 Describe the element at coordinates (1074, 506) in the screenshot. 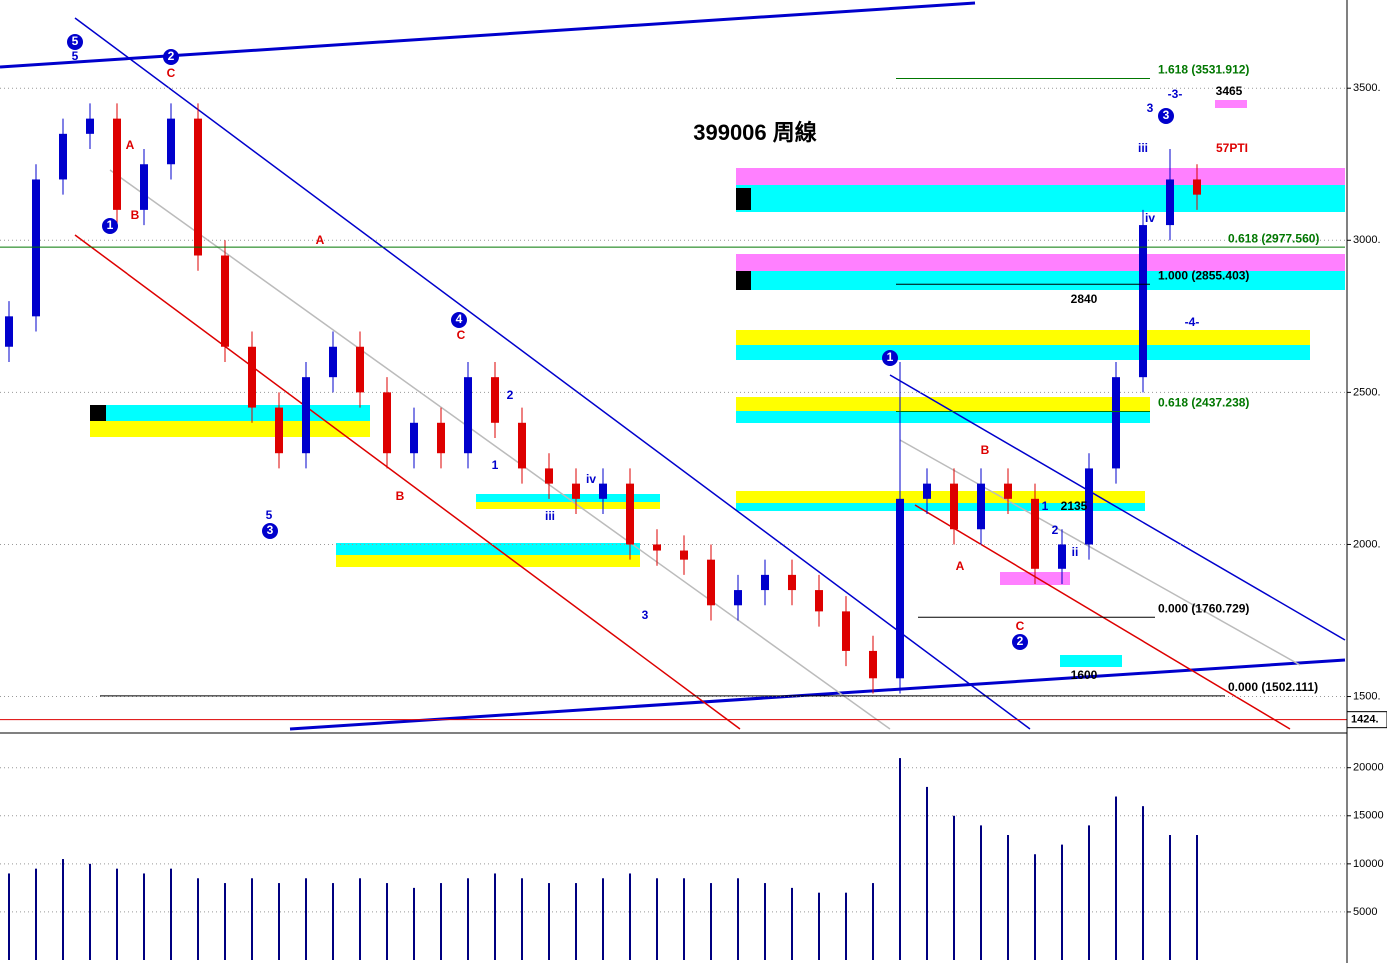

I see `wave-label: 2135` at that location.